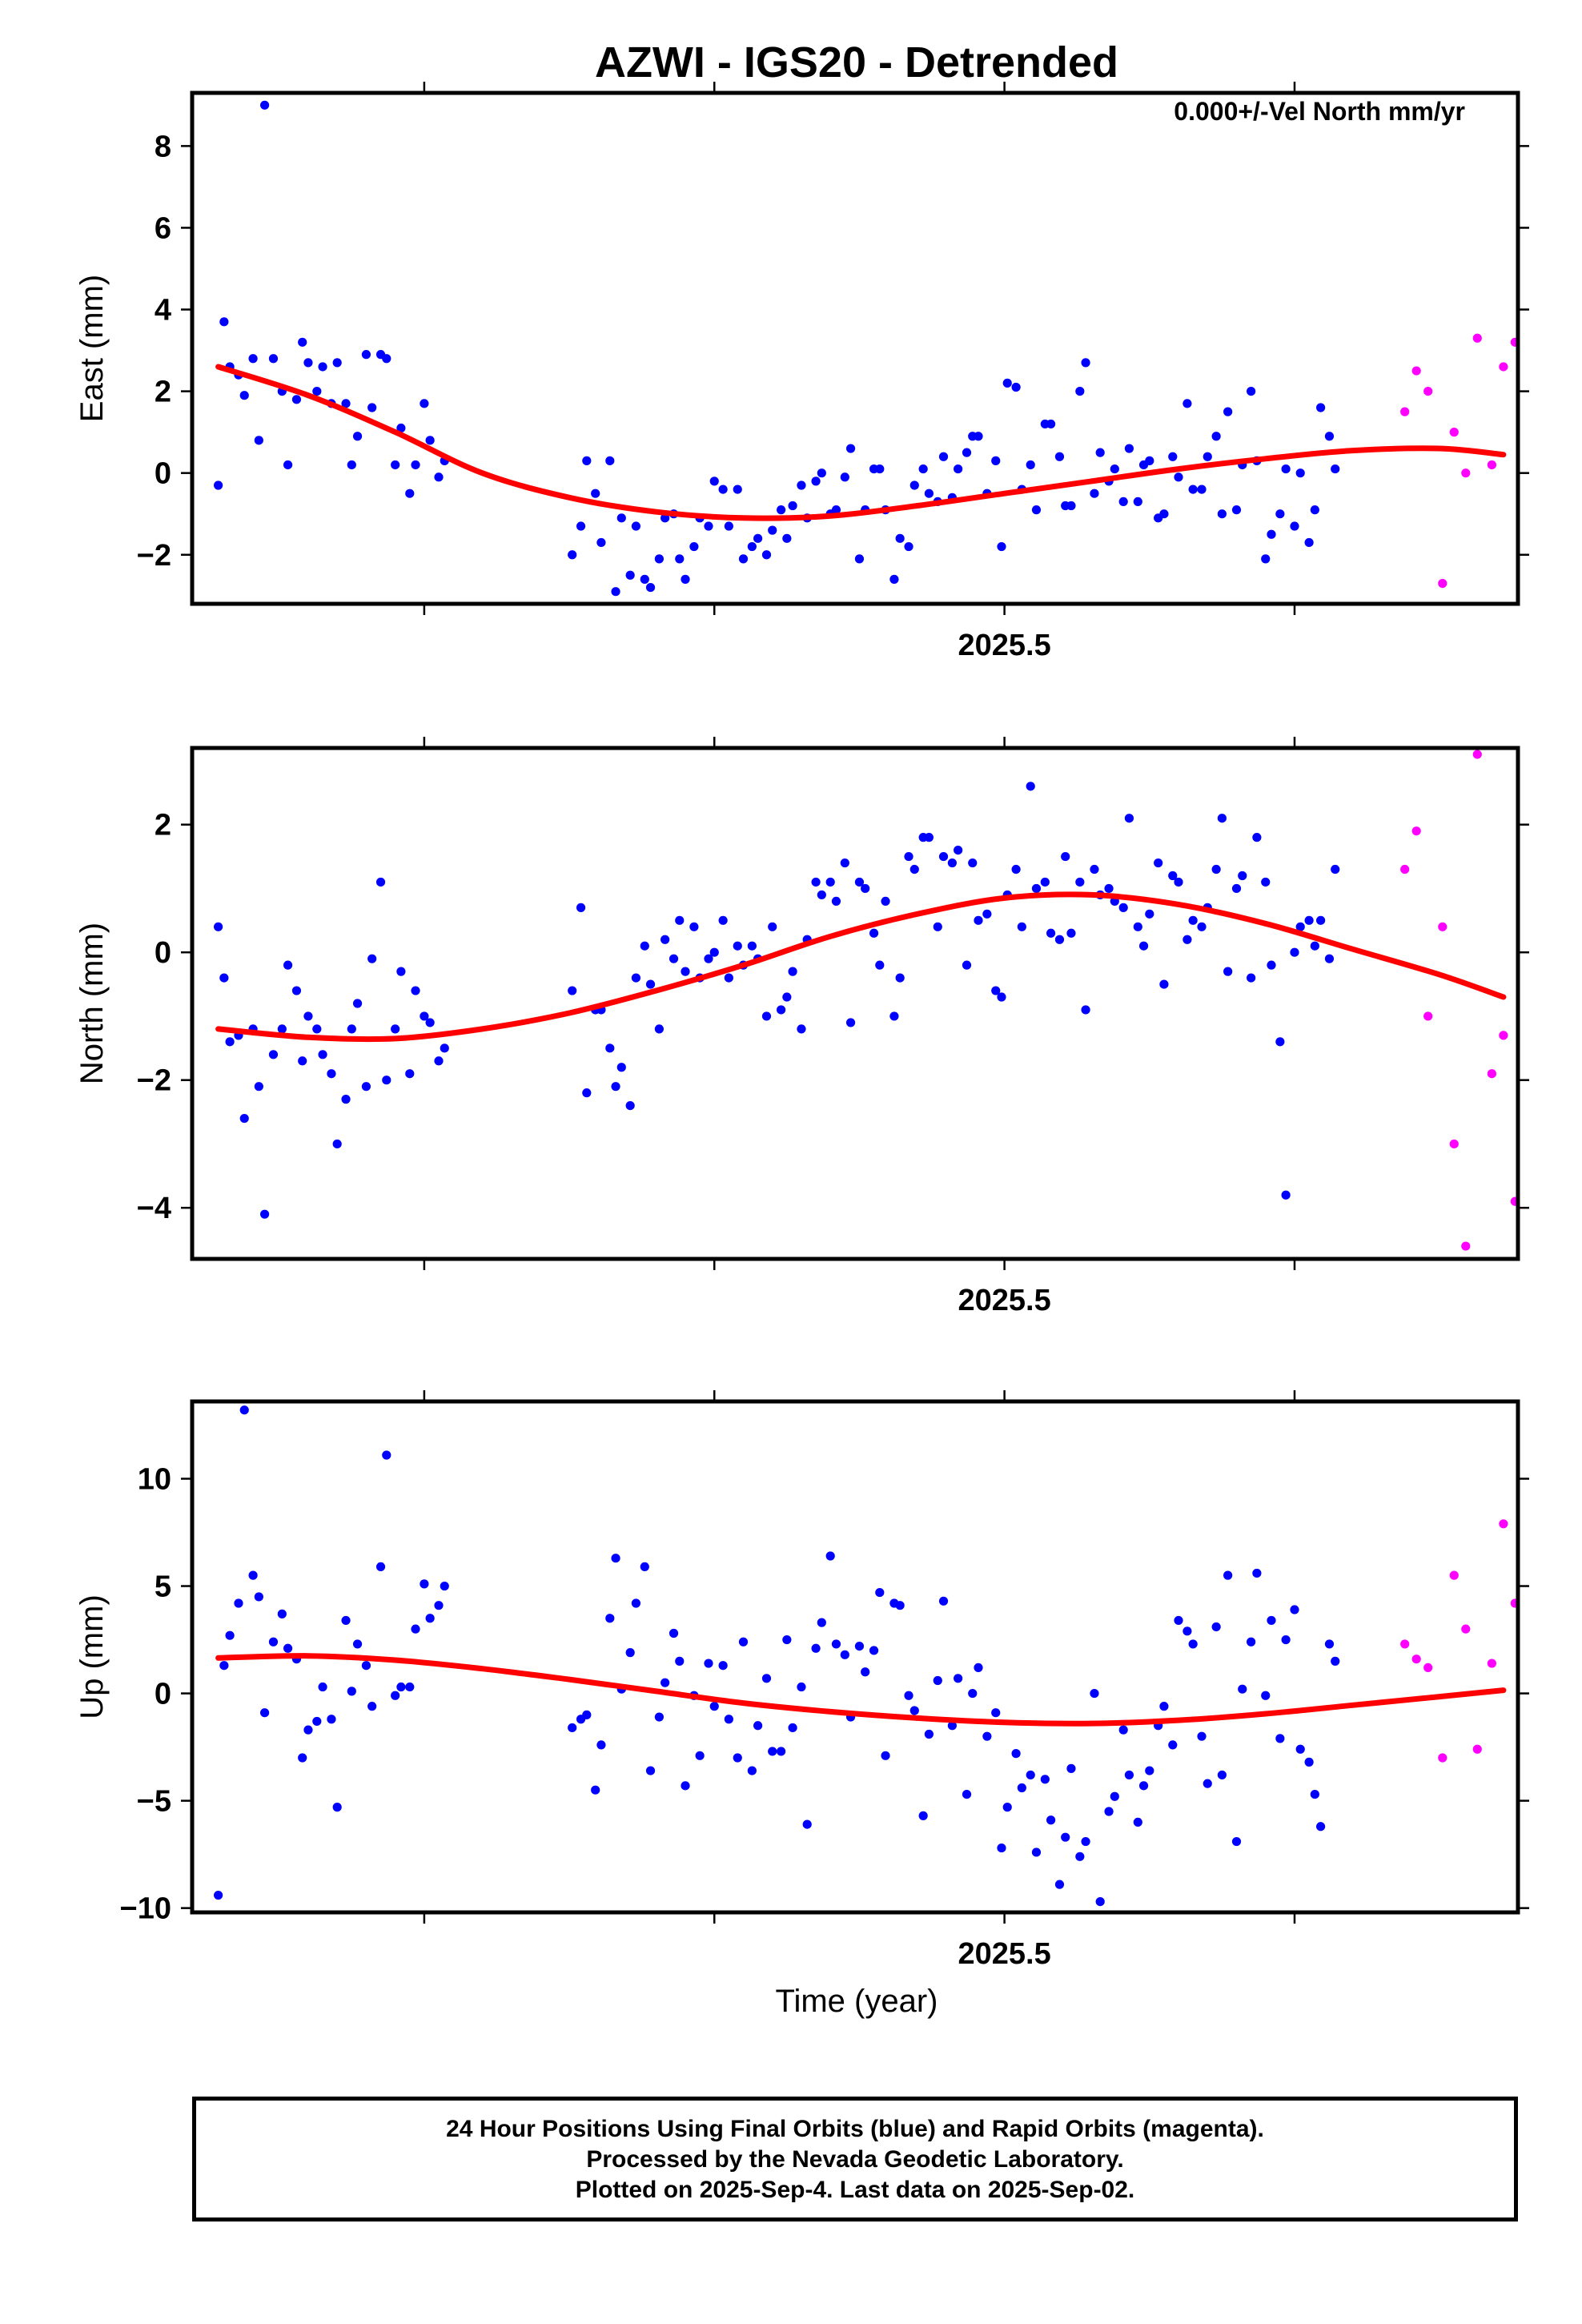  I want to click on east-x-tick-label: 2025.5, so click(1004, 645).